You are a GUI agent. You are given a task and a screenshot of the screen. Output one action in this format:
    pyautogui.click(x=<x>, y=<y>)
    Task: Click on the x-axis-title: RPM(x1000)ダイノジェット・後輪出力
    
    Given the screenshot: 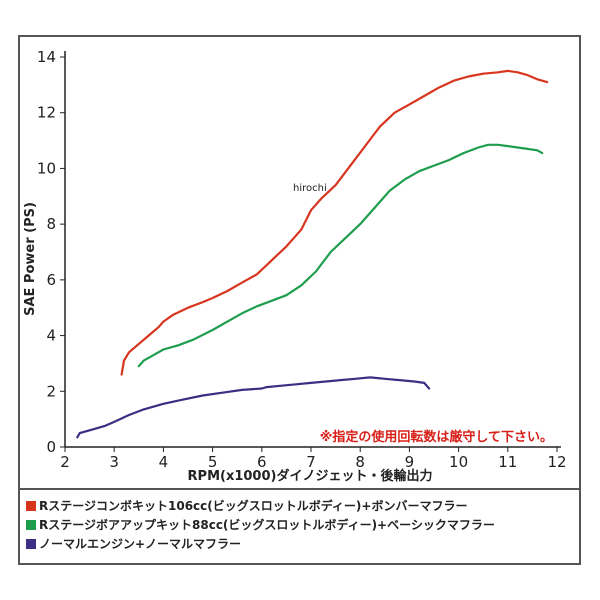 What is the action you would take?
    pyautogui.click(x=310, y=476)
    